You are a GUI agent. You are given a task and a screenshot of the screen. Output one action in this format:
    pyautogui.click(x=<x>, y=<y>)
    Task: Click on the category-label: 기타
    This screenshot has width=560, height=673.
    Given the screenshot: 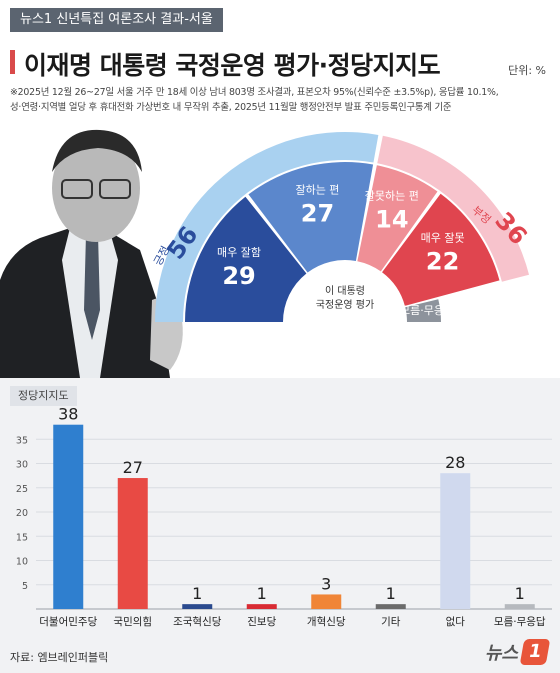 What is the action you would take?
    pyautogui.click(x=391, y=622)
    